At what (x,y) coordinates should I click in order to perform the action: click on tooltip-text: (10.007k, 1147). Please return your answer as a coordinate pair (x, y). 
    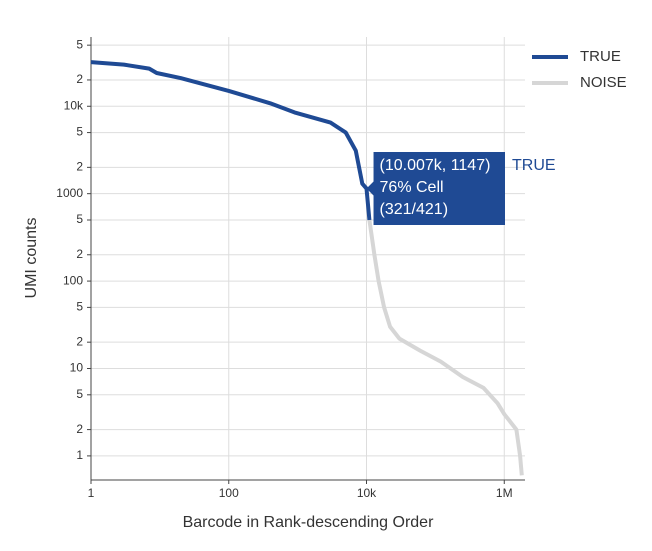
    Looking at the image, I should click on (435, 165).